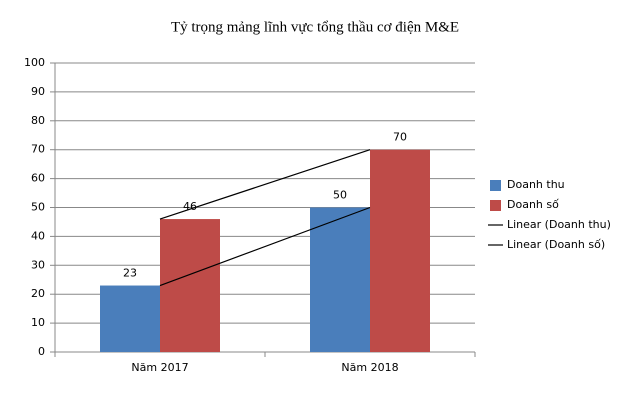 The width and height of the screenshot is (640, 400). Describe the element at coordinates (38, 149) in the screenshot. I see `y-tick-label: 70` at that location.